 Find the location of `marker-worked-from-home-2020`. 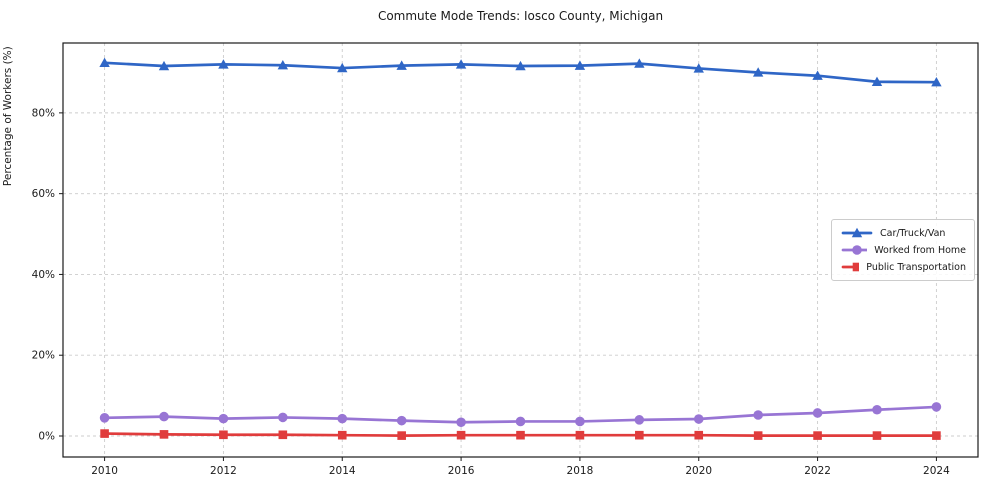

marker-worked-from-home-2020 is located at coordinates (698, 419).